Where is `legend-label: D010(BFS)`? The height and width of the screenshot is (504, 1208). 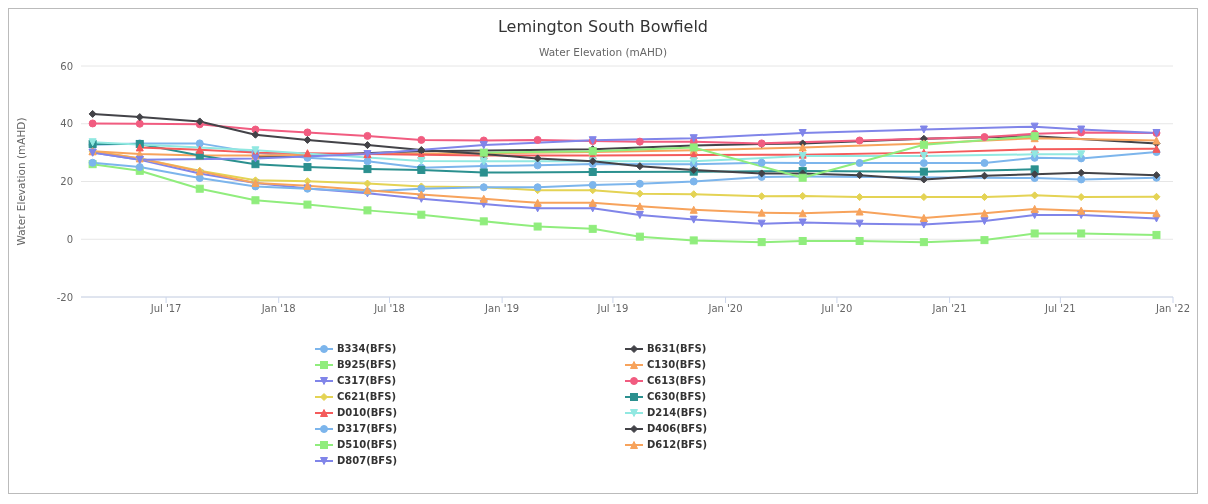
legend-label: D010(BFS) is located at coordinates (367, 413).